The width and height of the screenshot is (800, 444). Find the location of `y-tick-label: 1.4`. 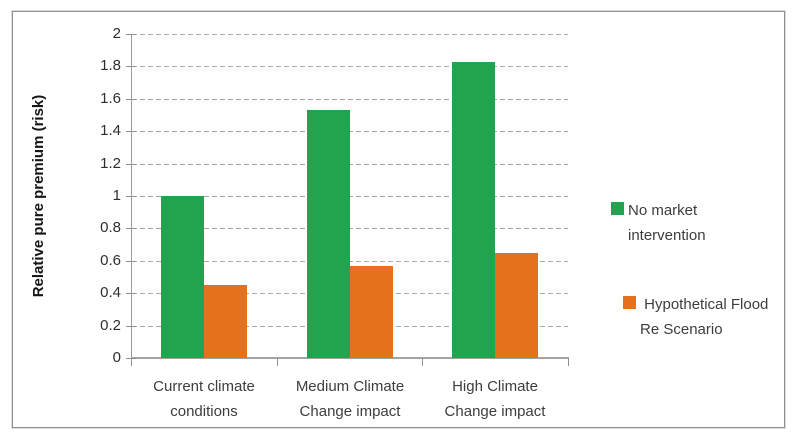

y-tick-label: 1.4 is located at coordinates (110, 130).